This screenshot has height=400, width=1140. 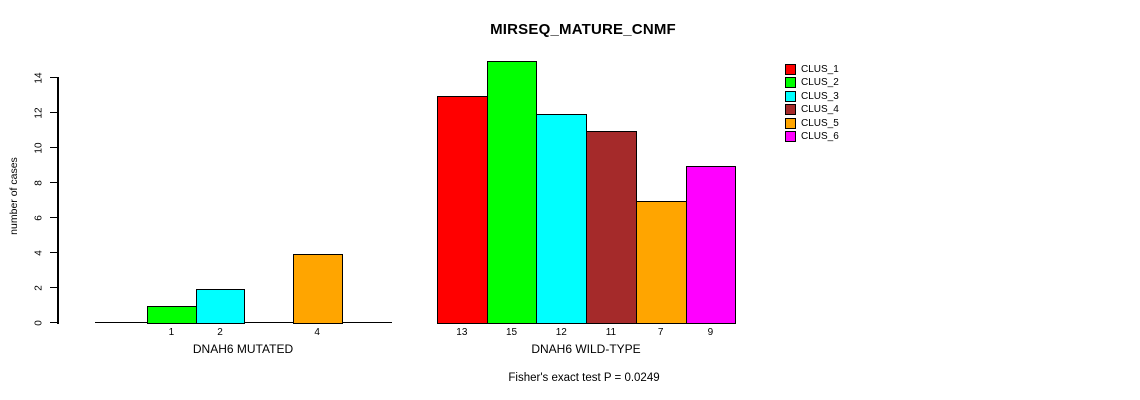 What do you see at coordinates (820, 110) in the screenshot?
I see `legend-label-clus_4: CLUS_4` at bounding box center [820, 110].